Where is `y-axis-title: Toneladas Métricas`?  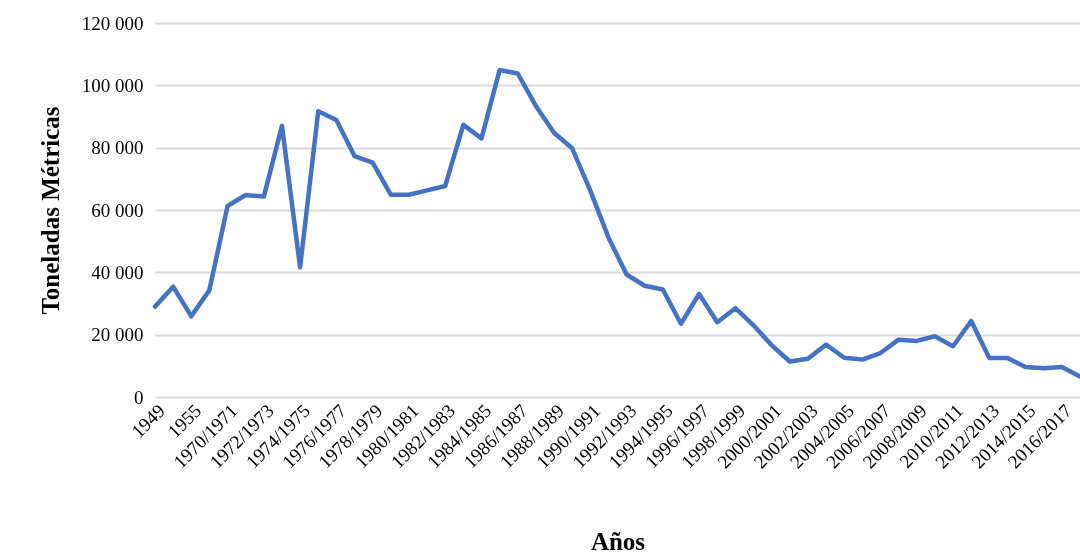 y-axis-title: Toneladas Métricas is located at coordinates (50, 210).